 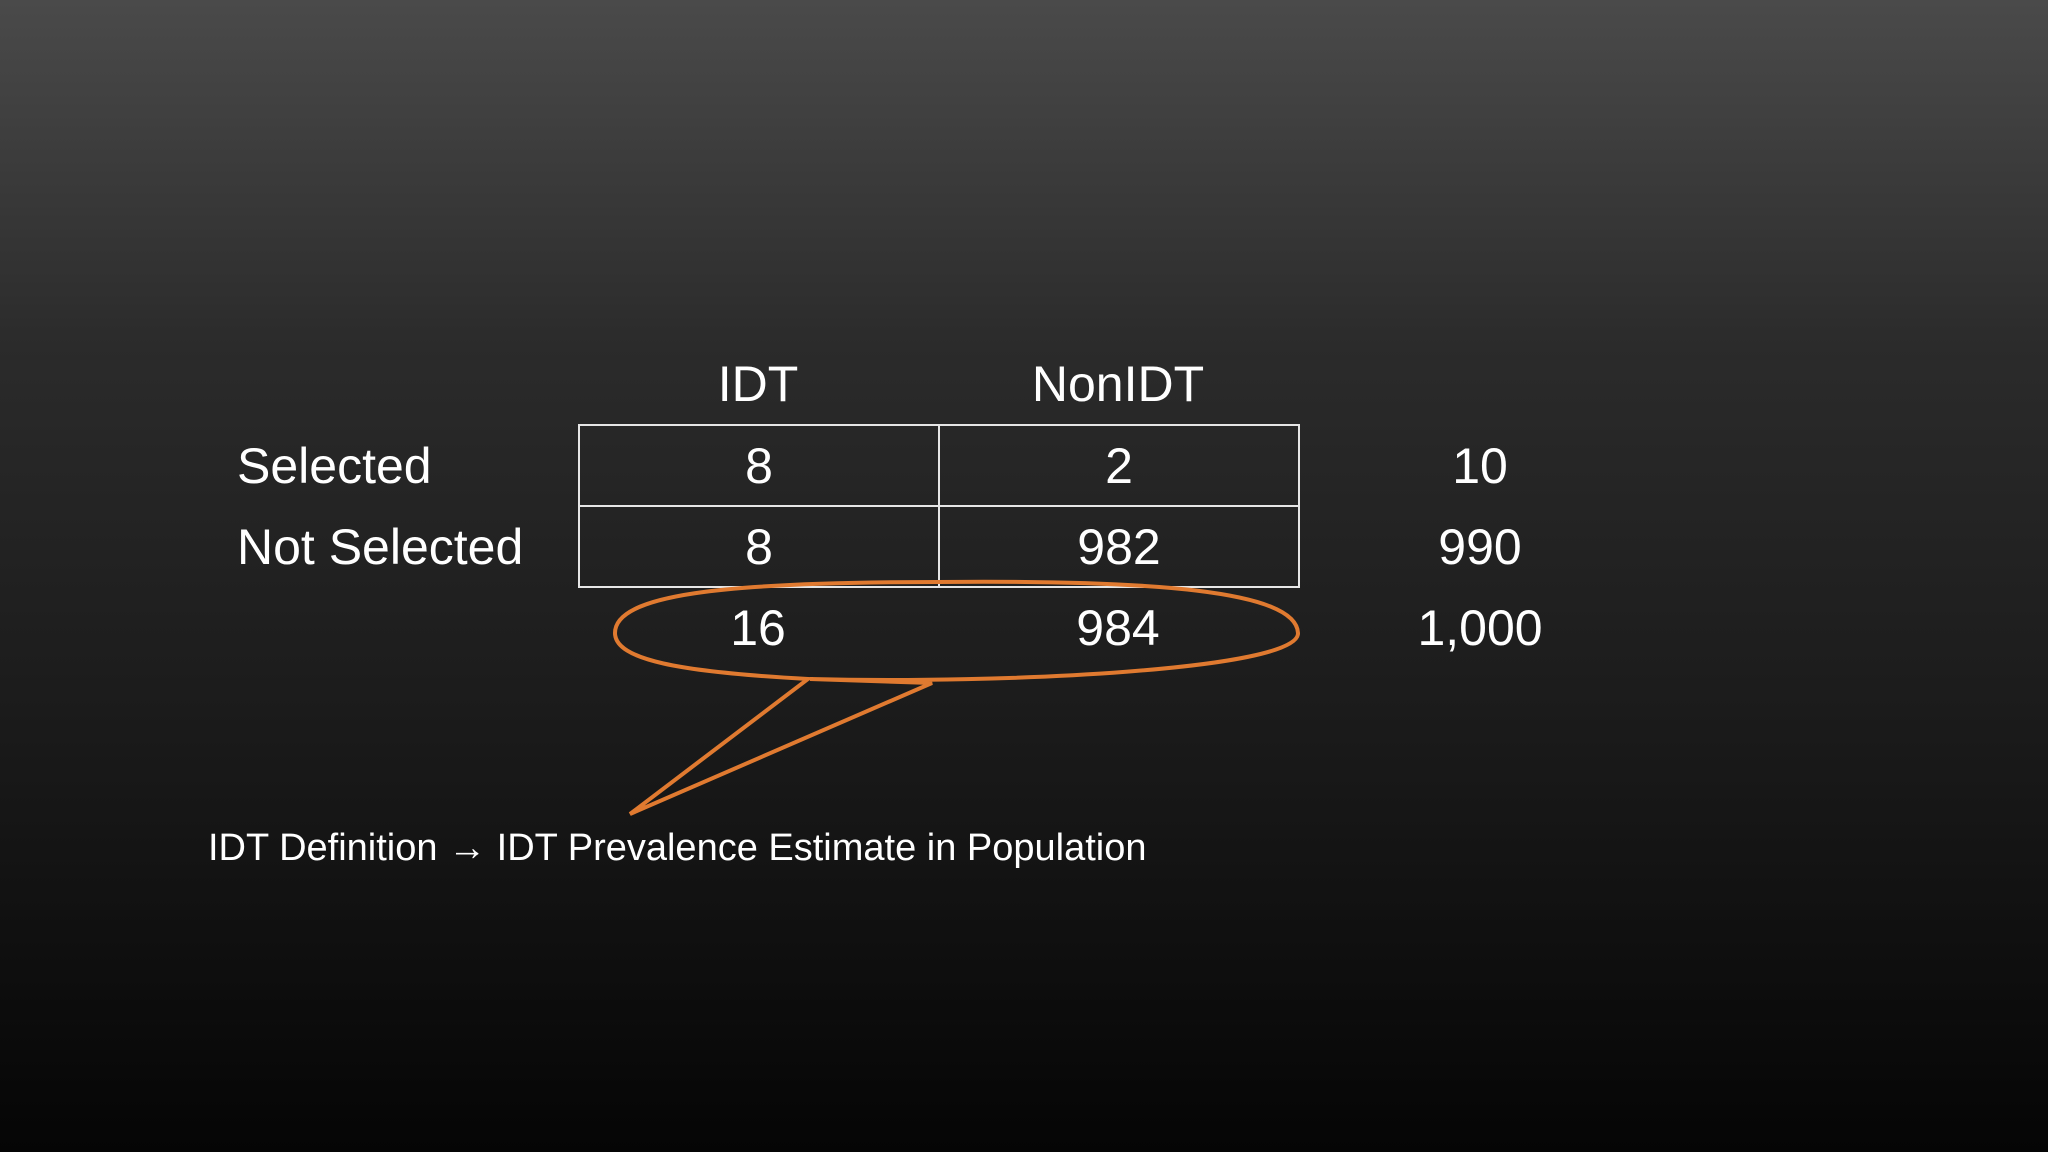 I want to click on cell-not-selected-nonidt: 982, so click(x=1119, y=546).